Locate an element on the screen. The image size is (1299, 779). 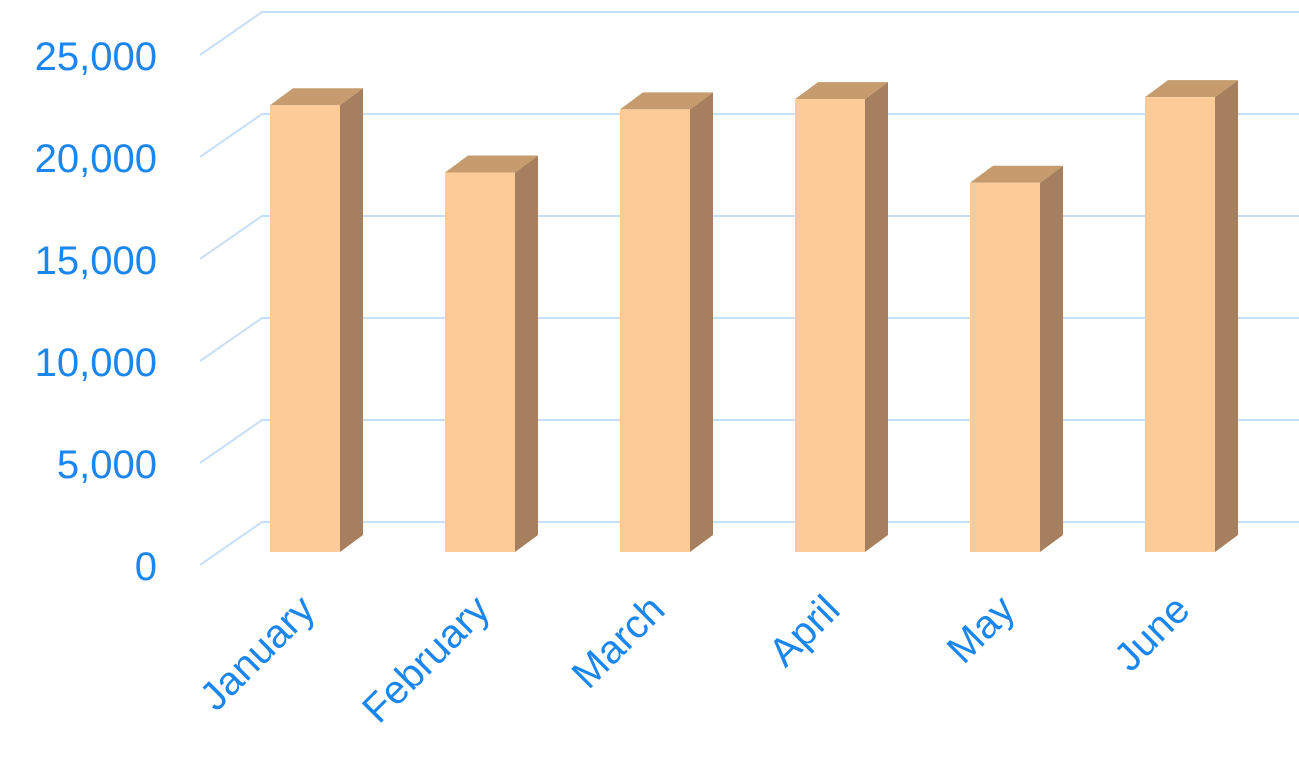
y-tick-label: 5,000 is located at coordinates (107, 465).